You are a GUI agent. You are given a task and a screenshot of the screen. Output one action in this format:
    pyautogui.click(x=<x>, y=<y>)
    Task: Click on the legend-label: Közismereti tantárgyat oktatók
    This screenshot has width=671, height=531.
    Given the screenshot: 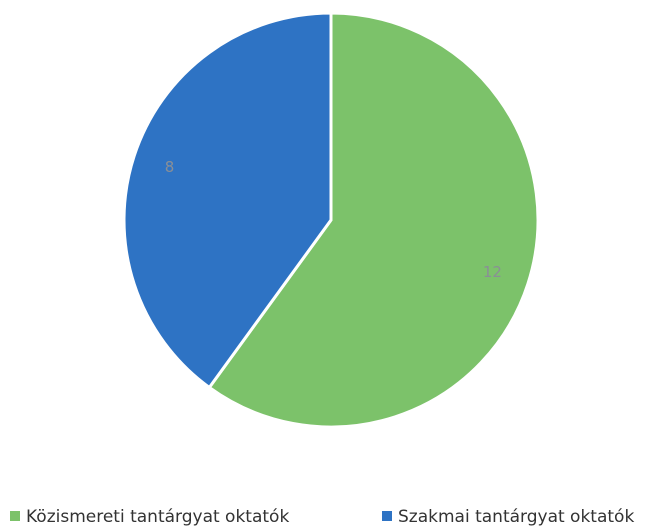 What is the action you would take?
    pyautogui.click(x=157, y=517)
    